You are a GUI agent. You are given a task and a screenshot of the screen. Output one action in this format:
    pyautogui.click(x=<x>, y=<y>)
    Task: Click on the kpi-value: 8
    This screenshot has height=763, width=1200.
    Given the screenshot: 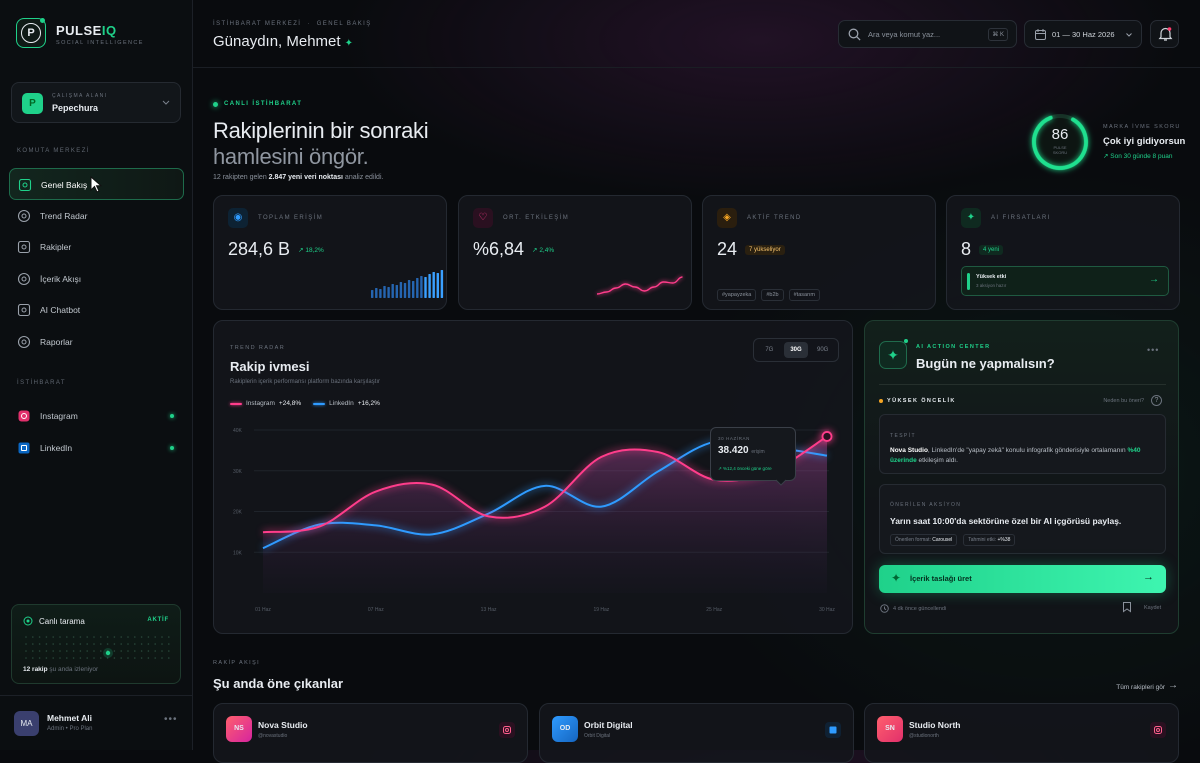 What is the action you would take?
    pyautogui.click(x=966, y=249)
    